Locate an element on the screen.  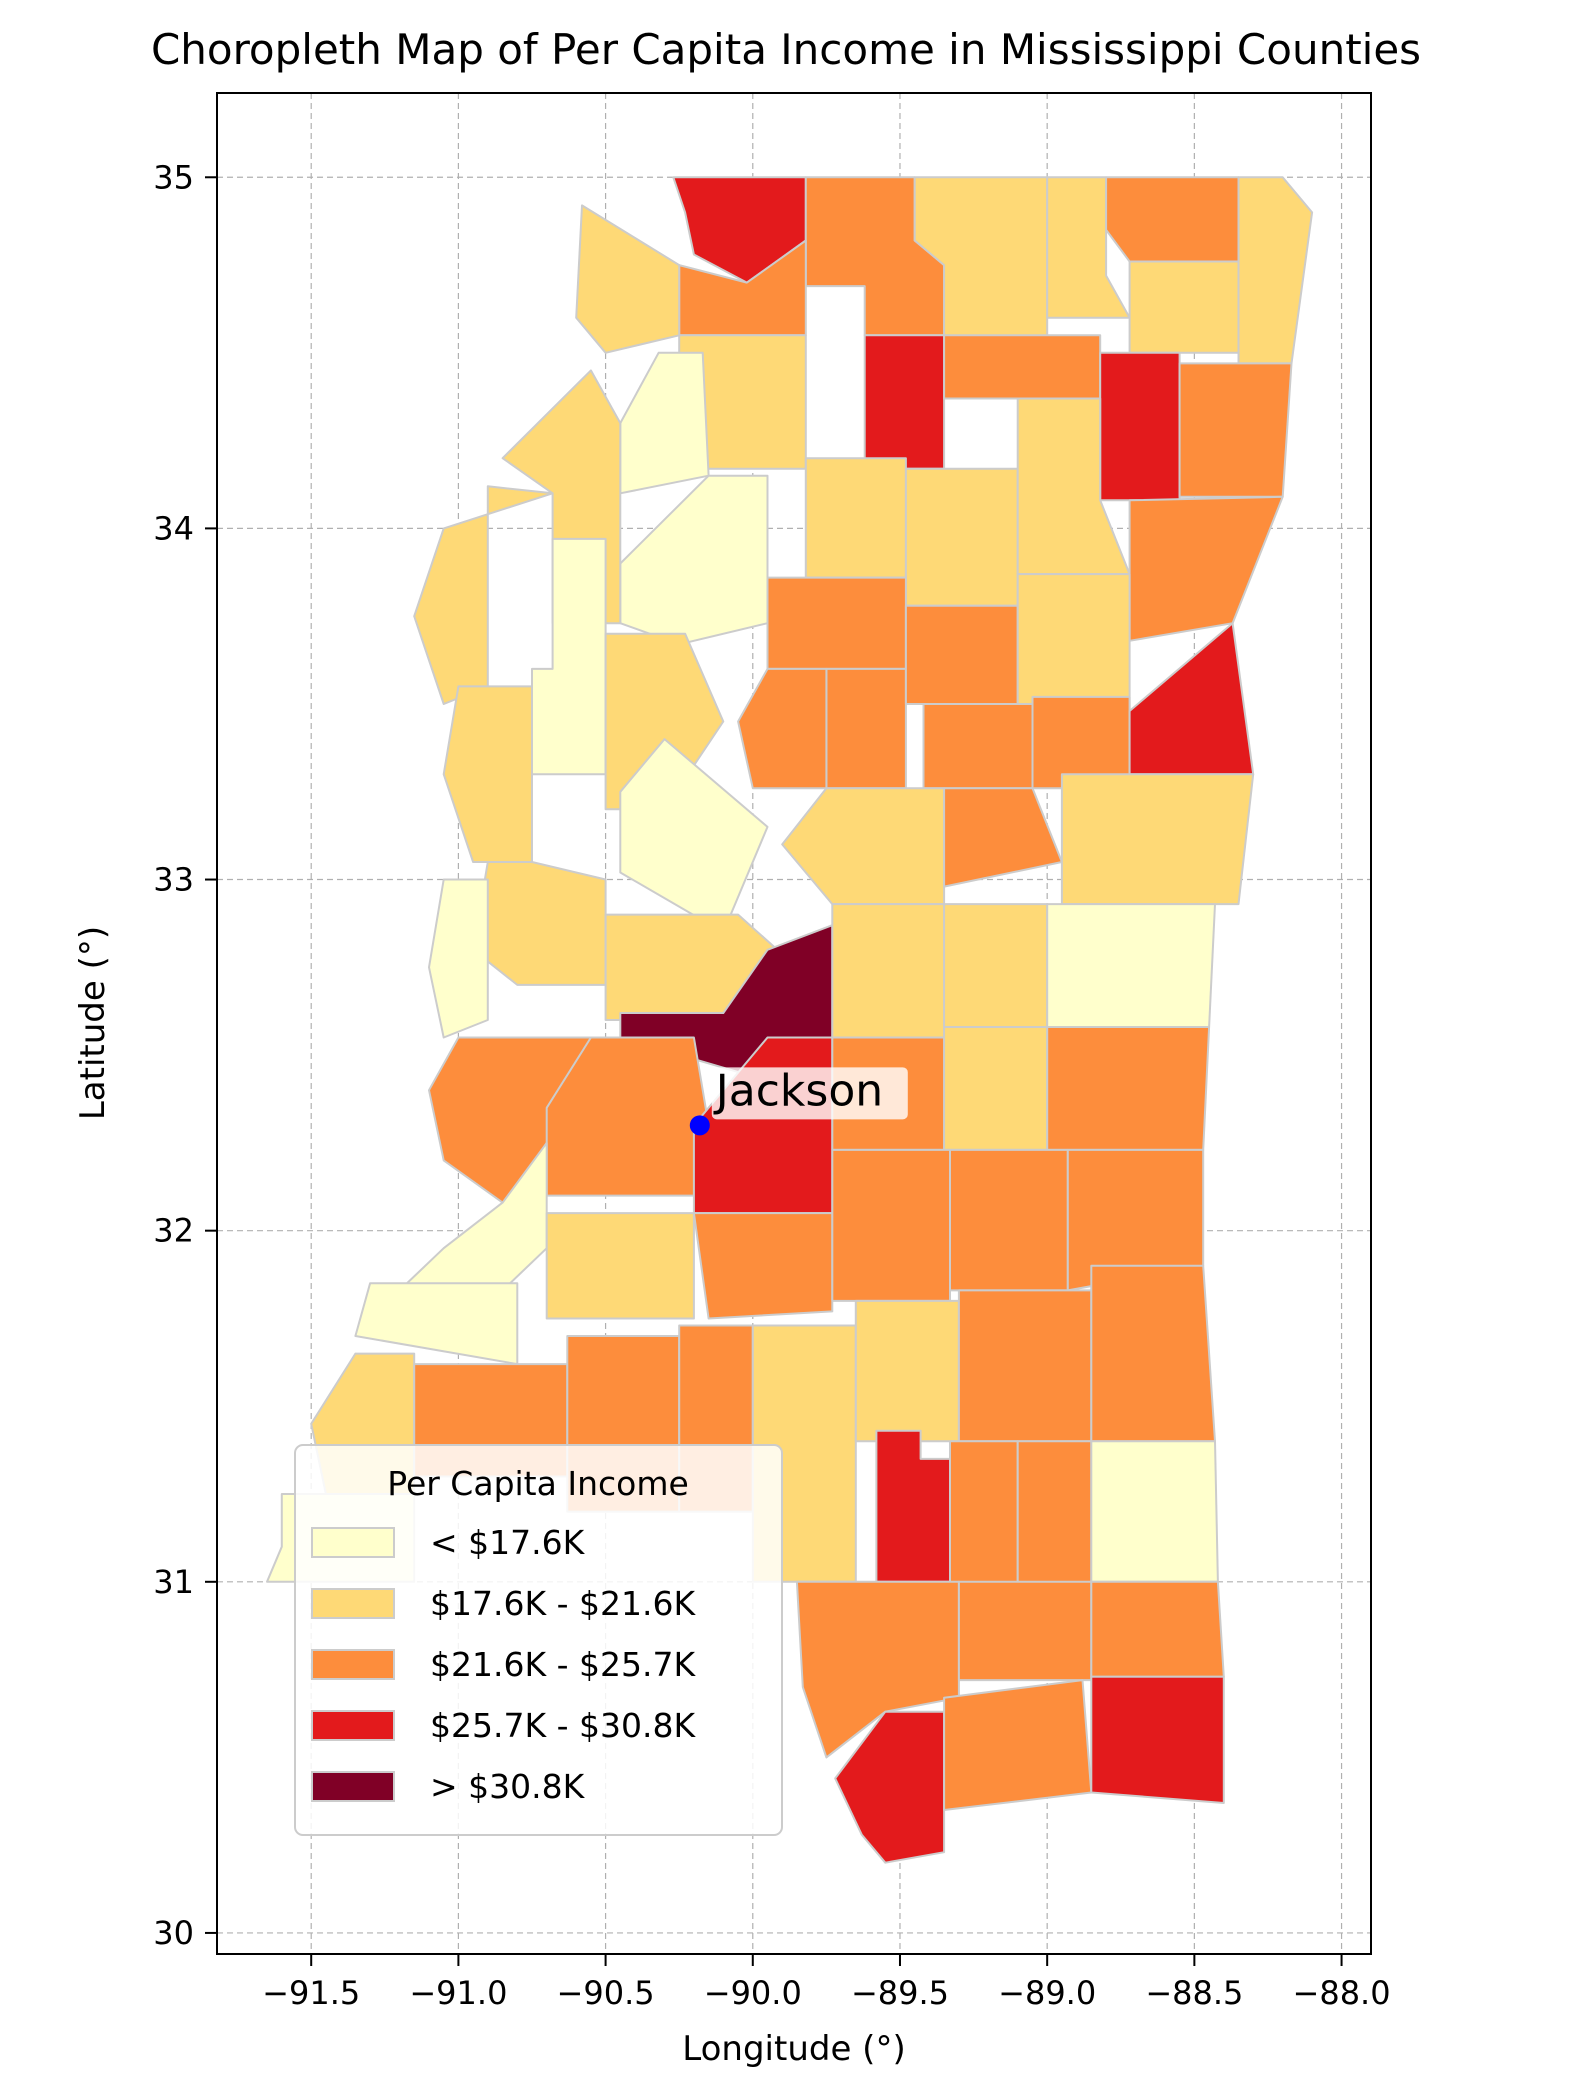
legend-label: > $30.8K is located at coordinates (508, 1786).